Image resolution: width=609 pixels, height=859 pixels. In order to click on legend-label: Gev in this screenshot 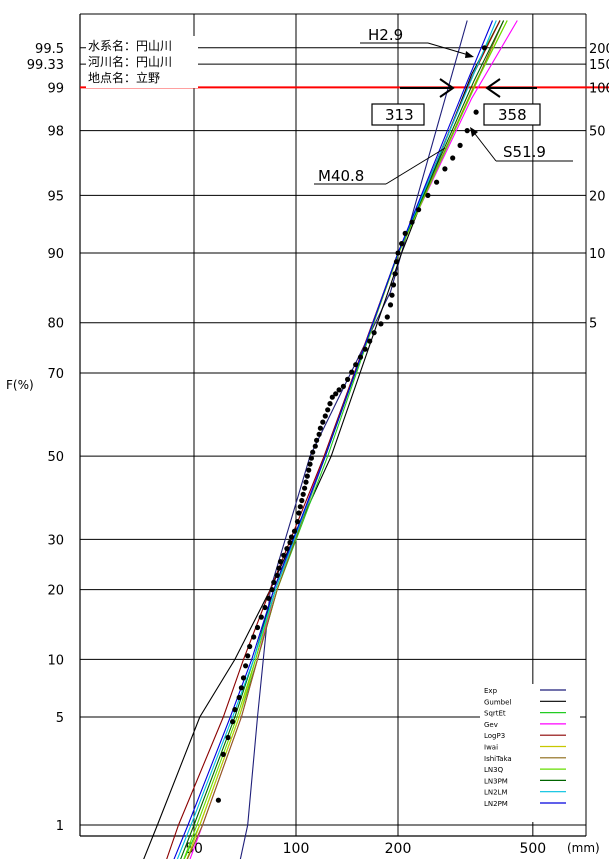, I will do `click(491, 725)`.